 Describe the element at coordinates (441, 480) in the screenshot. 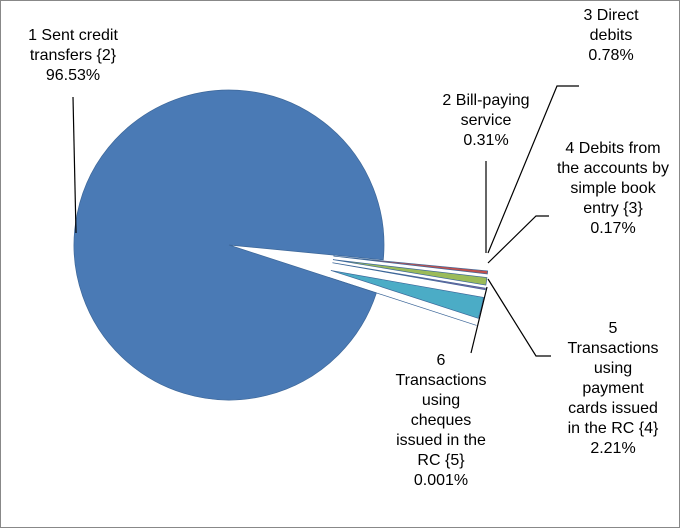

I see `value-label: 0.001%` at that location.